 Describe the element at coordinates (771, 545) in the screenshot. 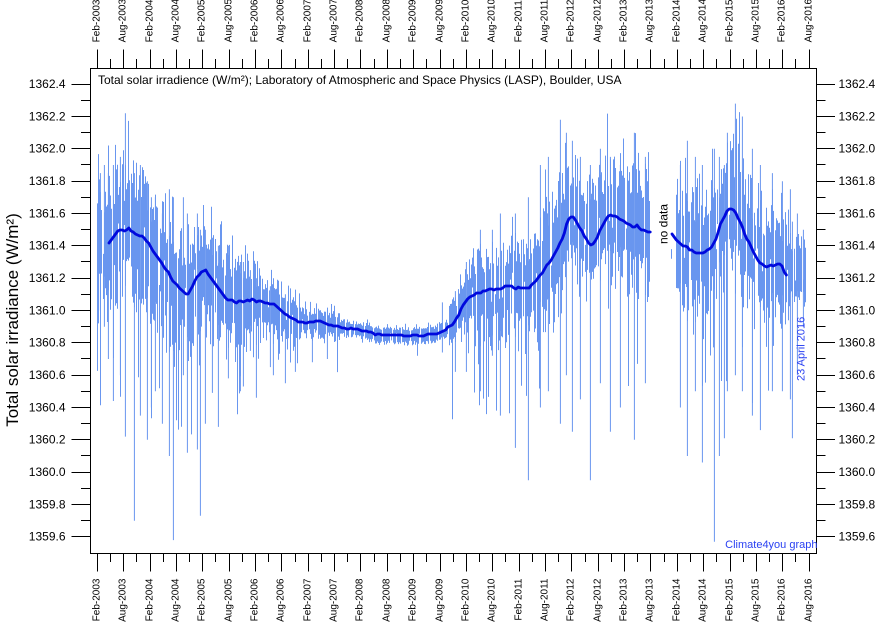

I see `svg-text: Climate4you graph` at that location.